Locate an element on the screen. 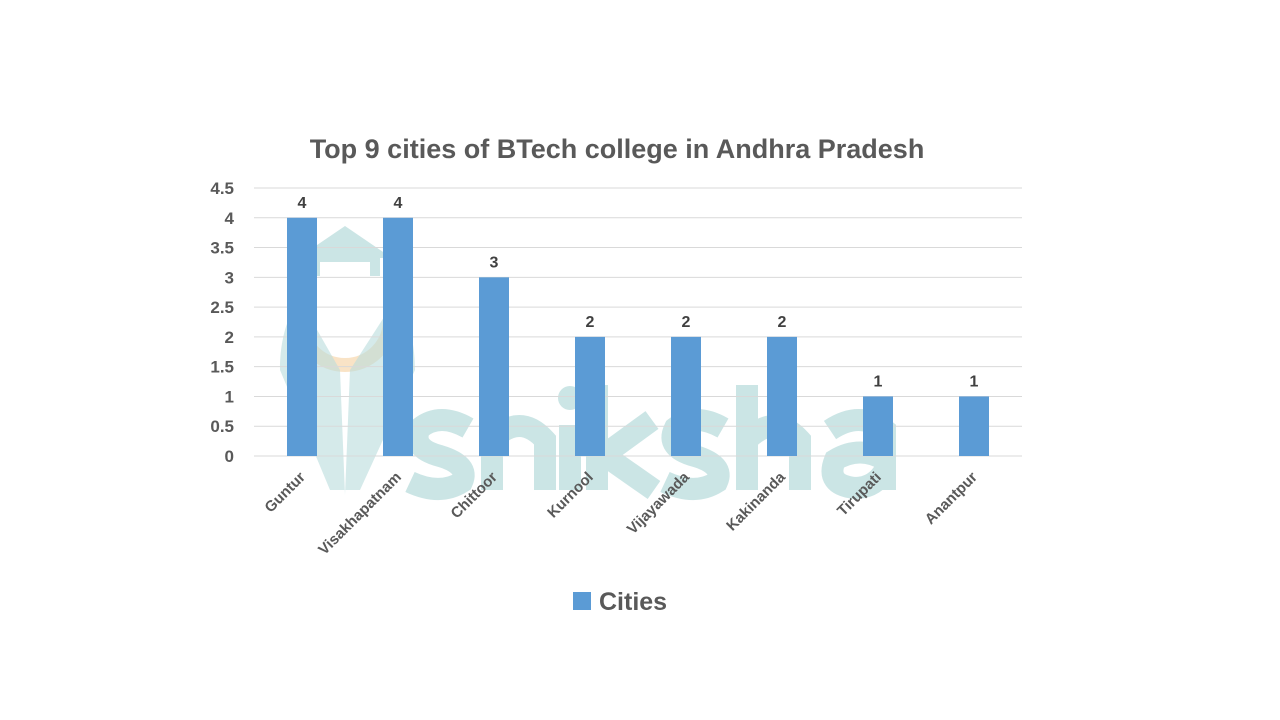 Image resolution: width=1280 pixels, height=720 pixels. legend-label: Cities is located at coordinates (633, 602).